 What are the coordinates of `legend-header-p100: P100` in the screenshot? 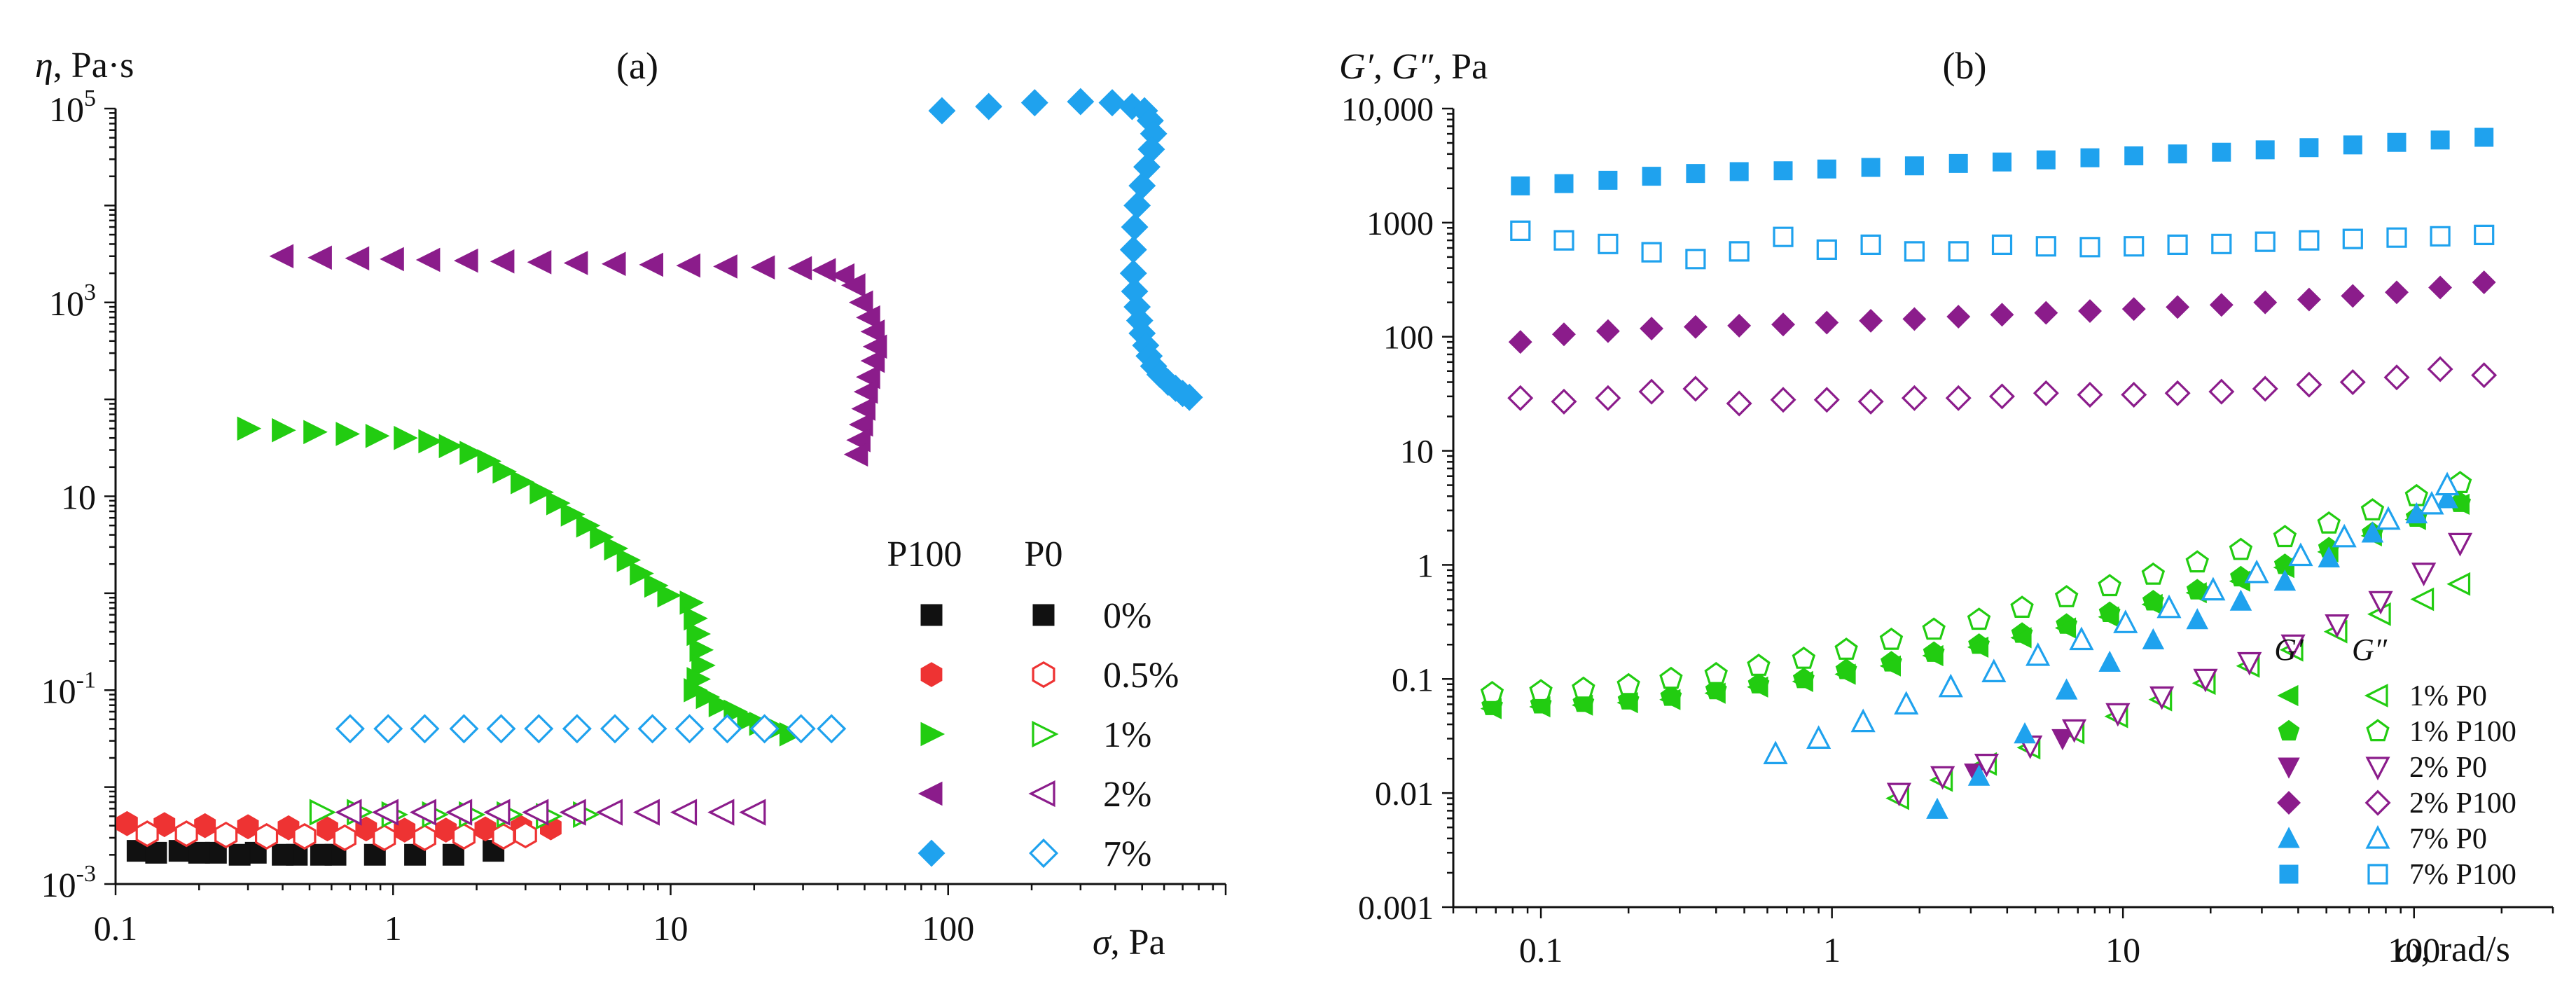 It's located at (924, 554).